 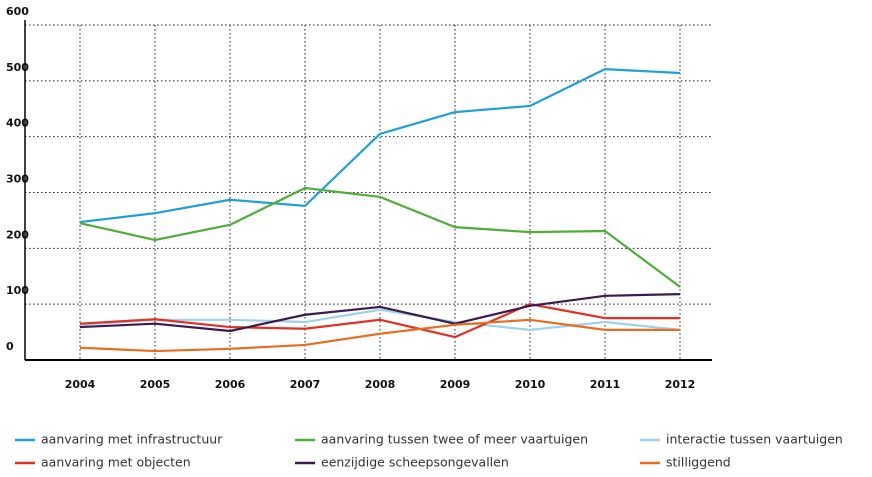 What do you see at coordinates (17, 234) in the screenshot?
I see `y-tick-label: 200` at bounding box center [17, 234].